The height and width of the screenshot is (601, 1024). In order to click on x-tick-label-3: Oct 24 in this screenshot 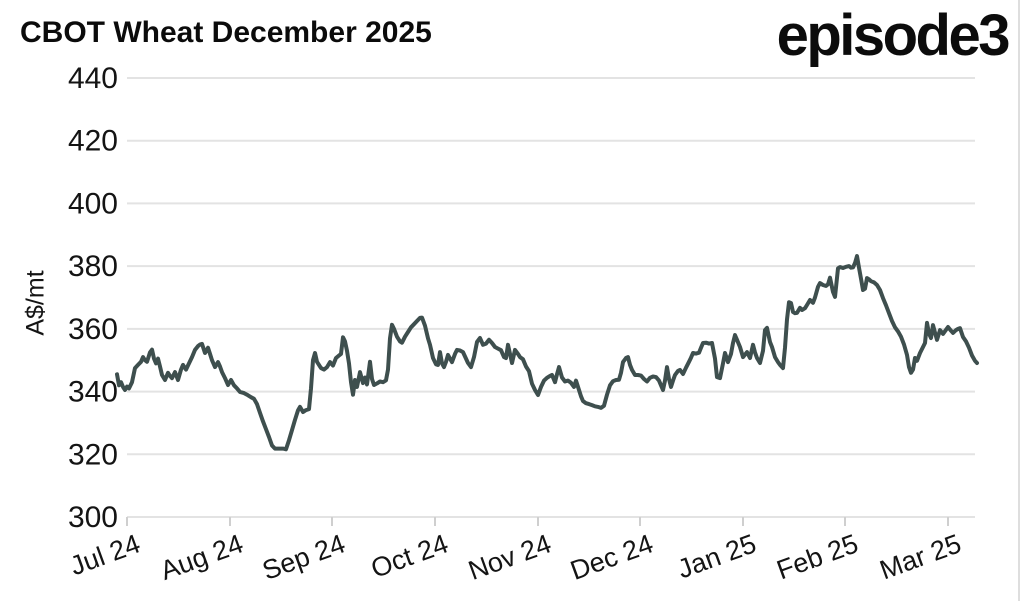, I will do `click(409, 555)`.